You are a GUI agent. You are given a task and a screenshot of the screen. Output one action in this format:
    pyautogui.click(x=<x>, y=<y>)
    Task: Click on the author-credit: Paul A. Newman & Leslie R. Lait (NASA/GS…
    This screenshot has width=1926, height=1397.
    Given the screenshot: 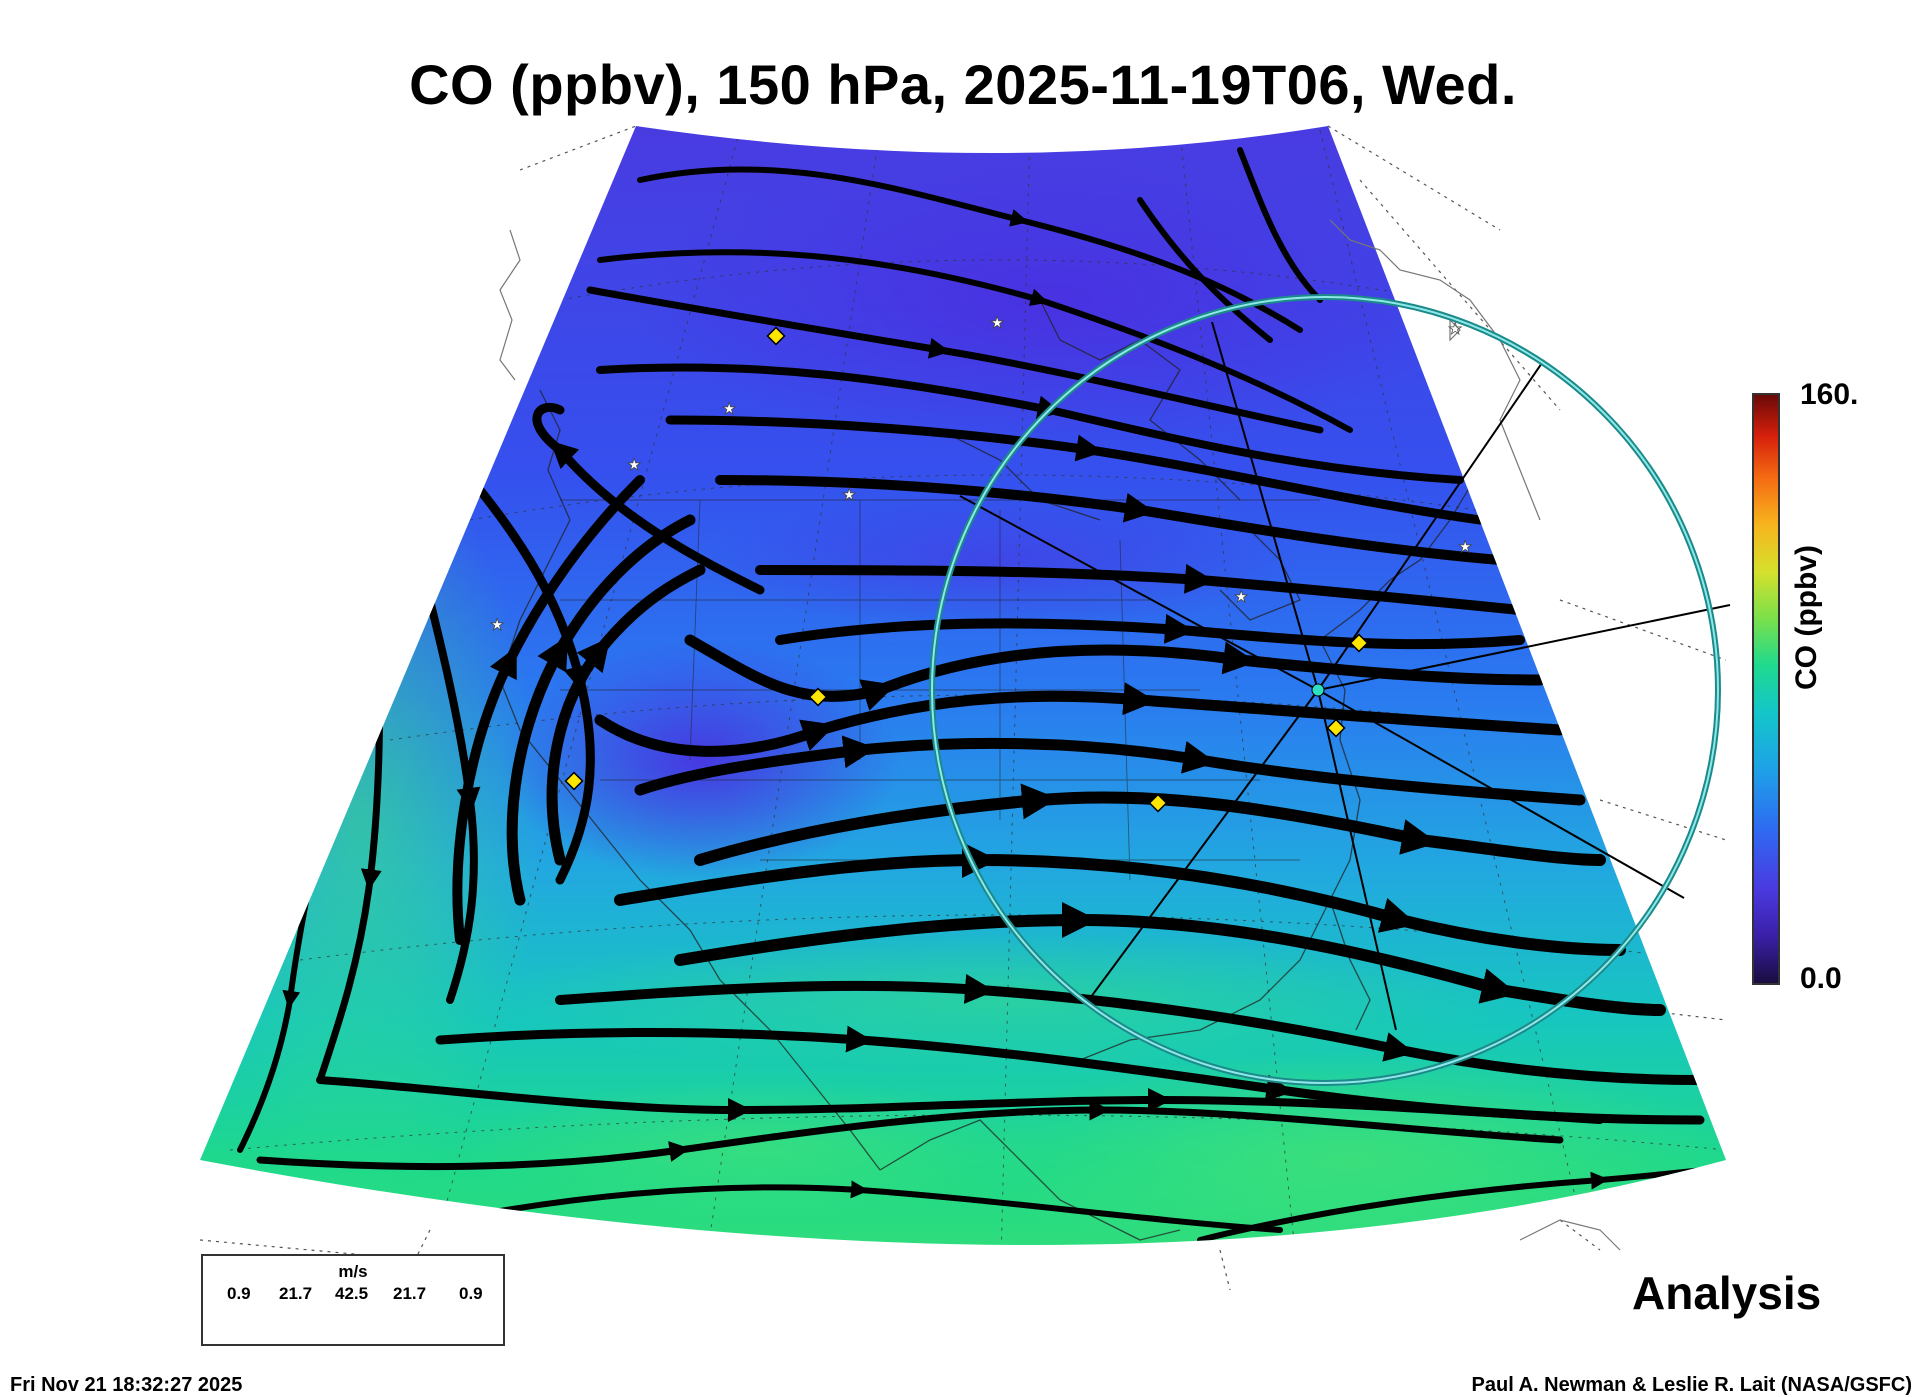 What is the action you would take?
    pyautogui.click(x=1691, y=1385)
    